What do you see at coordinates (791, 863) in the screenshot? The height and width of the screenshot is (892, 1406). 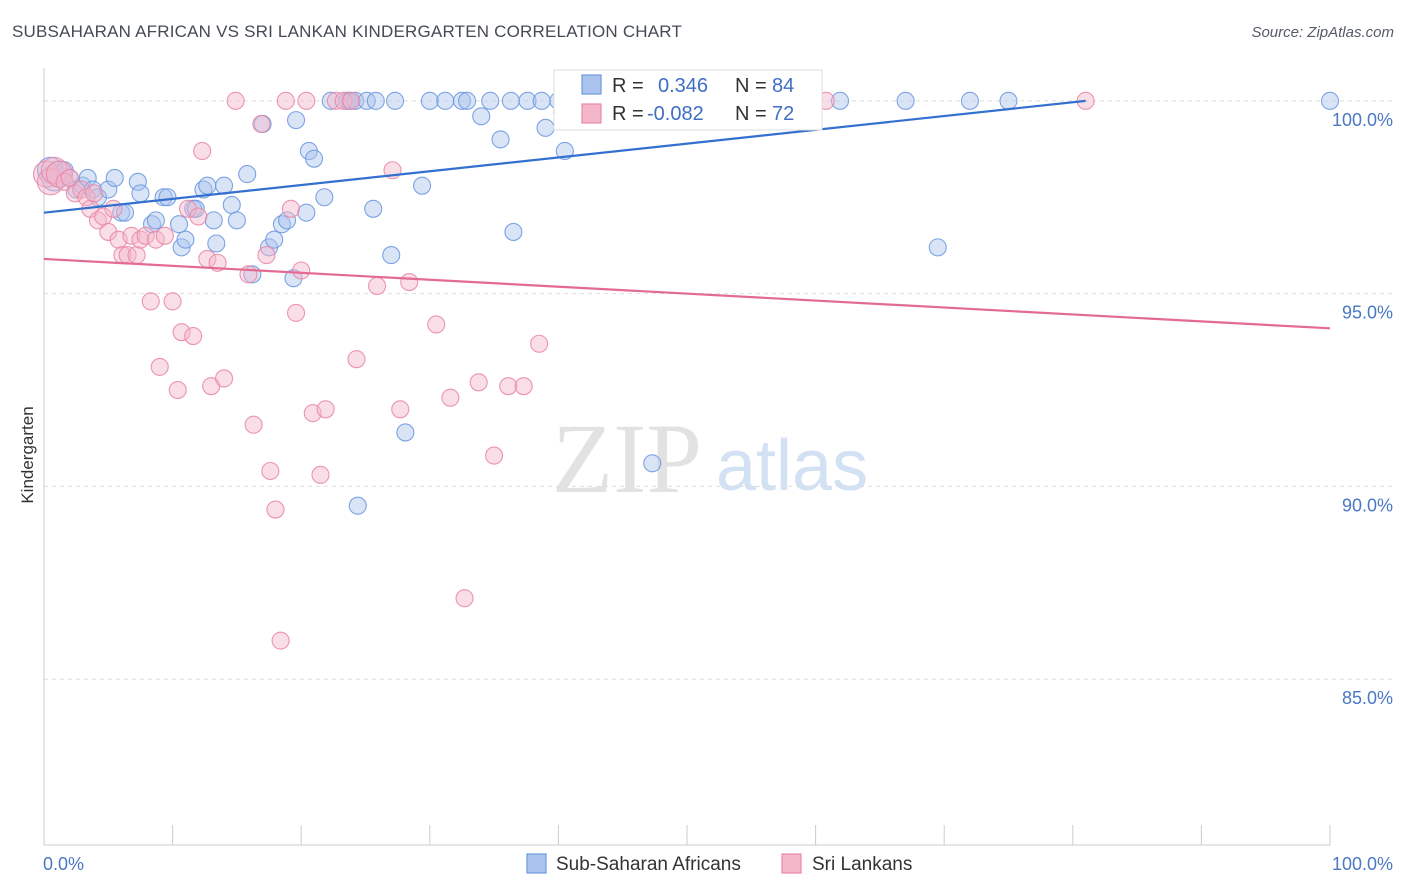 I see `bottom-legend-swatch-pink` at bounding box center [791, 863].